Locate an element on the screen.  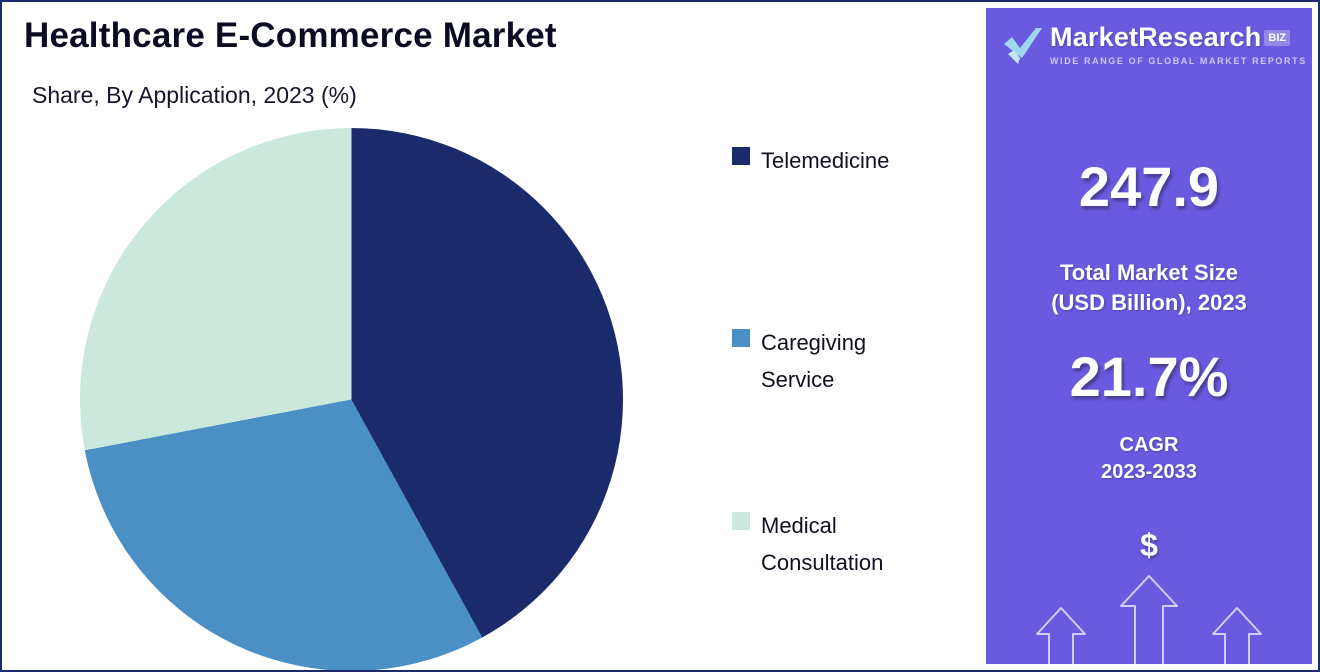
cagr-label: CAGR 2023-2033 is located at coordinates (1149, 459).